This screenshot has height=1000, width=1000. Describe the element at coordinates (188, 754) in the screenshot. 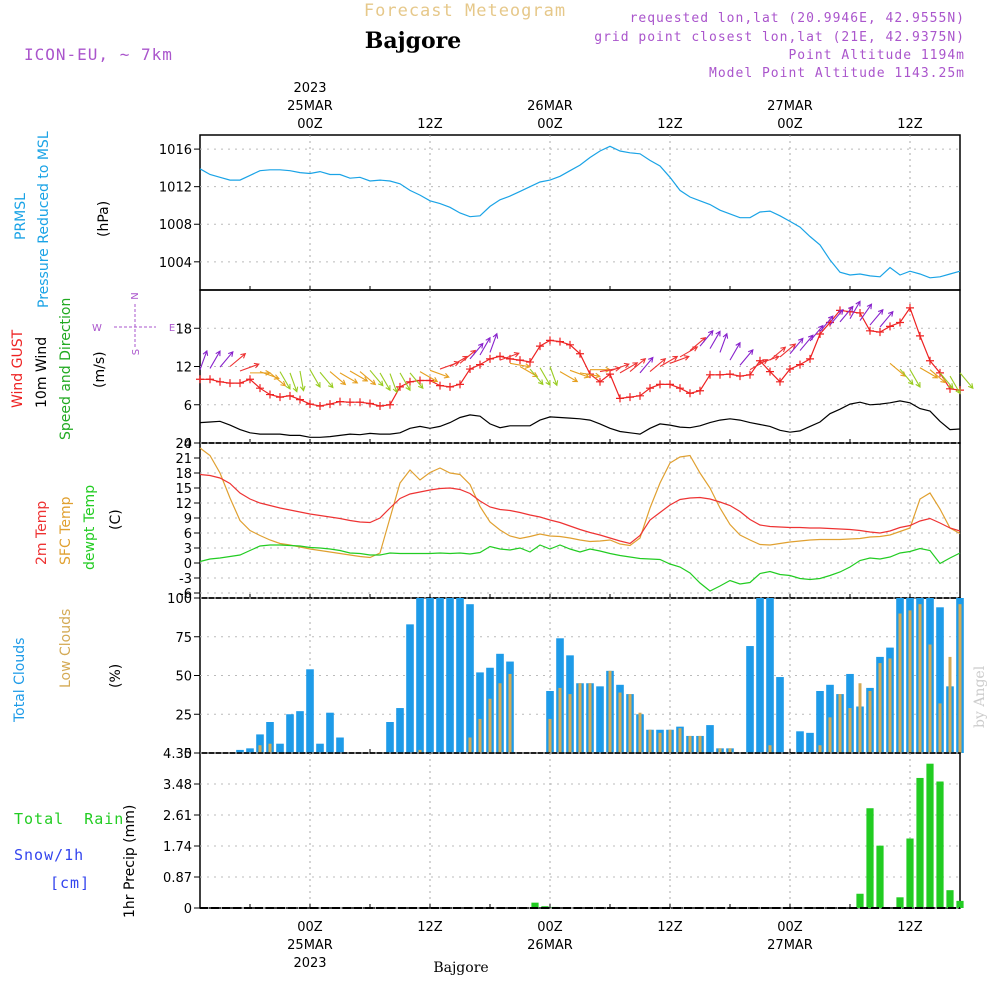

I see `clouds-ytick-label: 0` at that location.